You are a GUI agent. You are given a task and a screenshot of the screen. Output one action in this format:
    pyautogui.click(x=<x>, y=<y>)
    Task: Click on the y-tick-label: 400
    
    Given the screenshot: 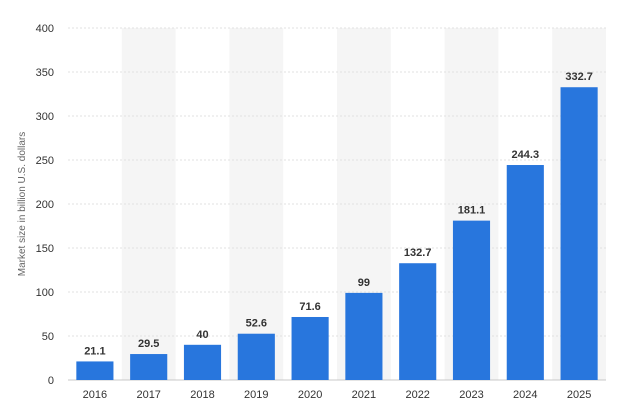 What is the action you would take?
    pyautogui.click(x=45, y=29)
    